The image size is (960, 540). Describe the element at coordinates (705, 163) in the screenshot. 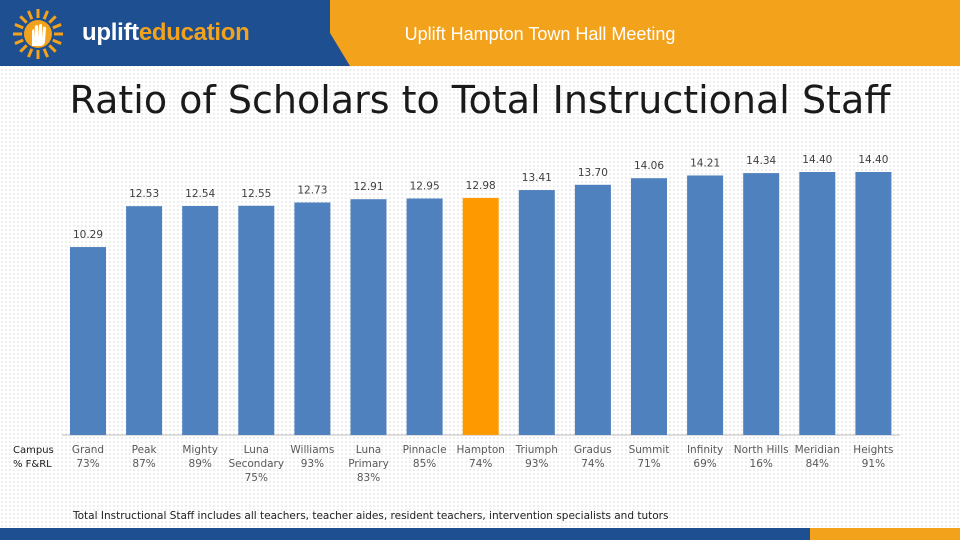

I see `value-label: 14.21` at that location.